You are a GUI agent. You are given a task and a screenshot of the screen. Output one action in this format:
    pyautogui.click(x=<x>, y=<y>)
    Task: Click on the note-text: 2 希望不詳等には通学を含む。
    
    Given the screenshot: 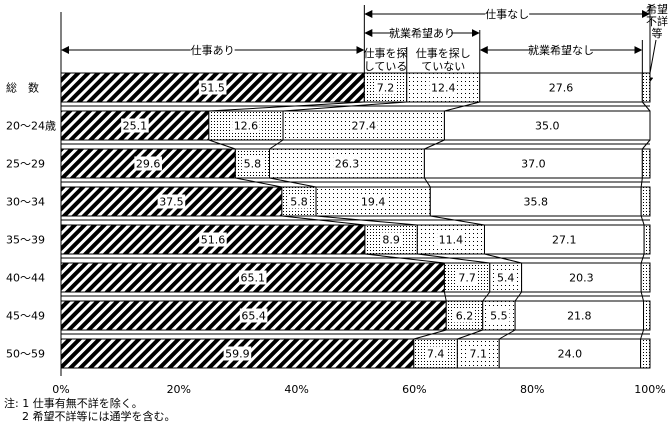 What is the action you would take?
    pyautogui.click(x=99, y=416)
    